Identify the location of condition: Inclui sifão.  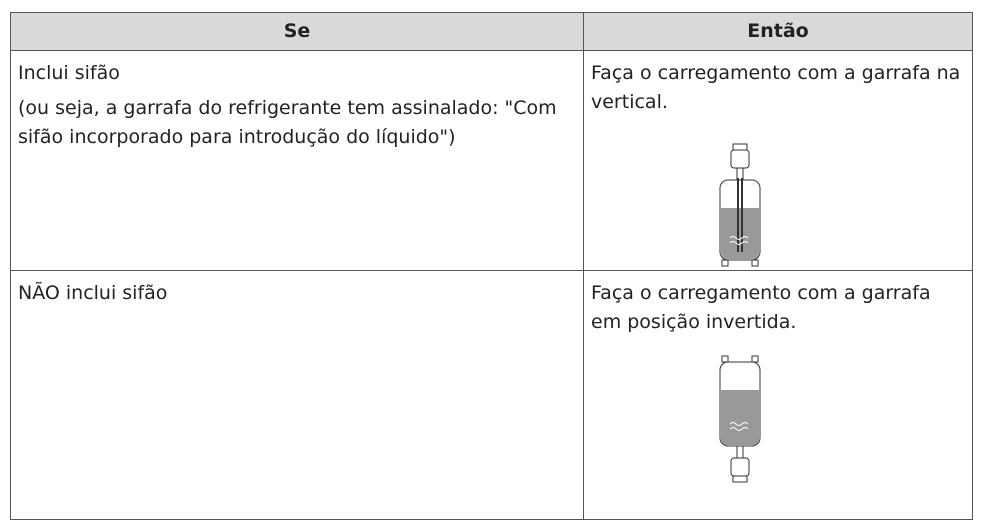
(69, 73).